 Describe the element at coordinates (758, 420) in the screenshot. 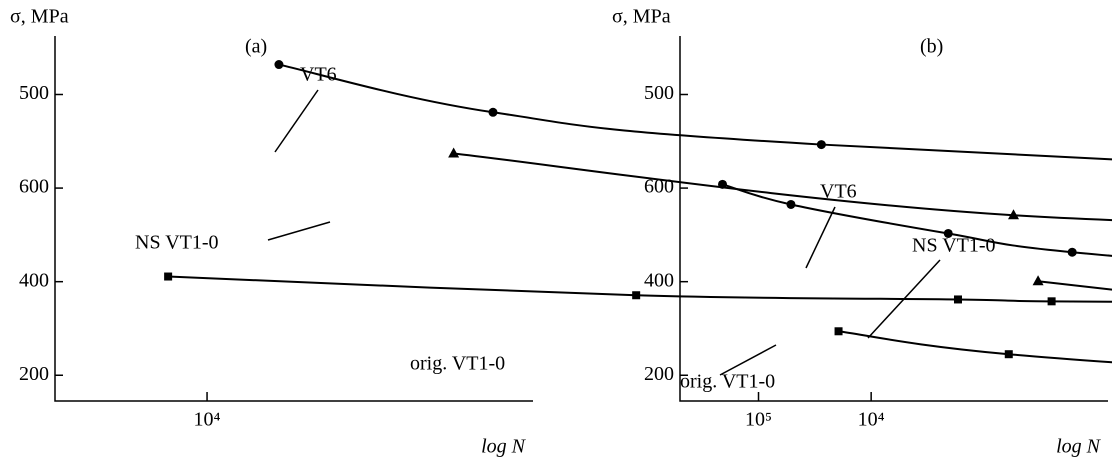

I see `x-tick-label: 10⁵` at that location.